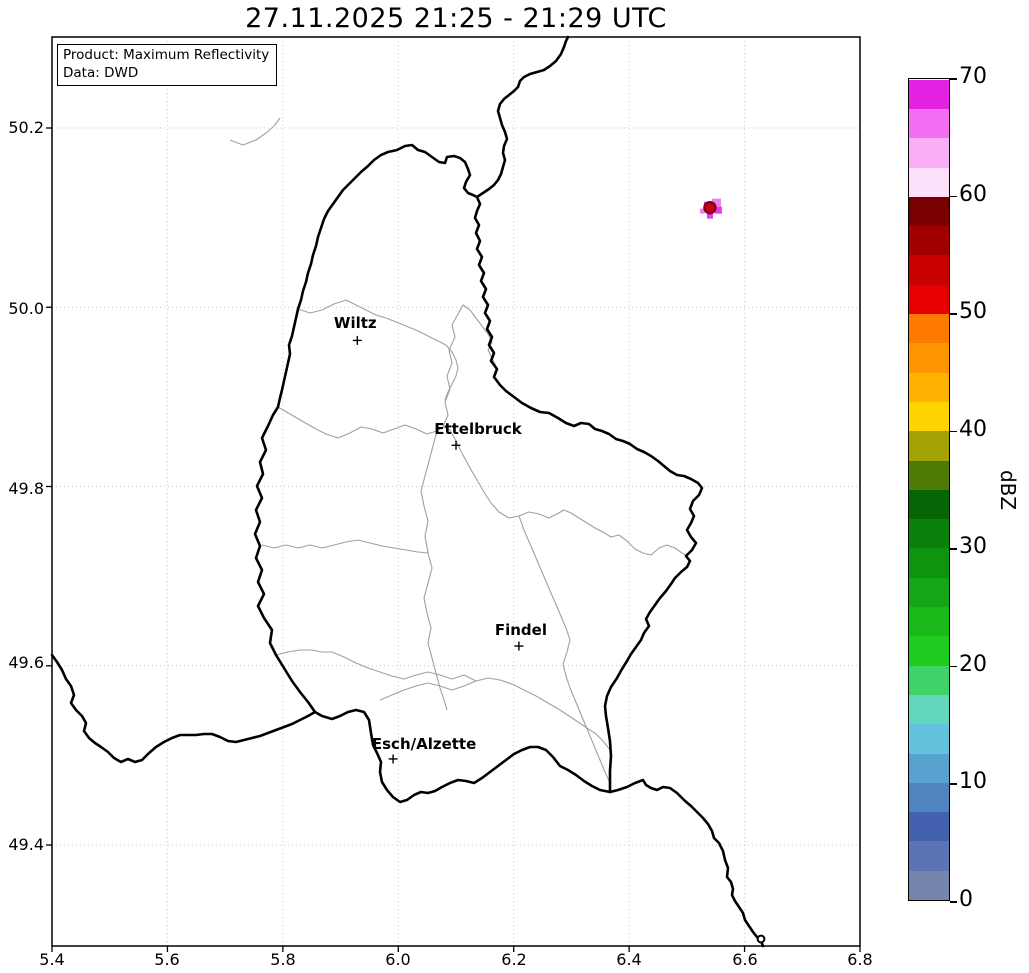  What do you see at coordinates (434, 570) in the screenshot?
I see `district-central-vertical` at bounding box center [434, 570].